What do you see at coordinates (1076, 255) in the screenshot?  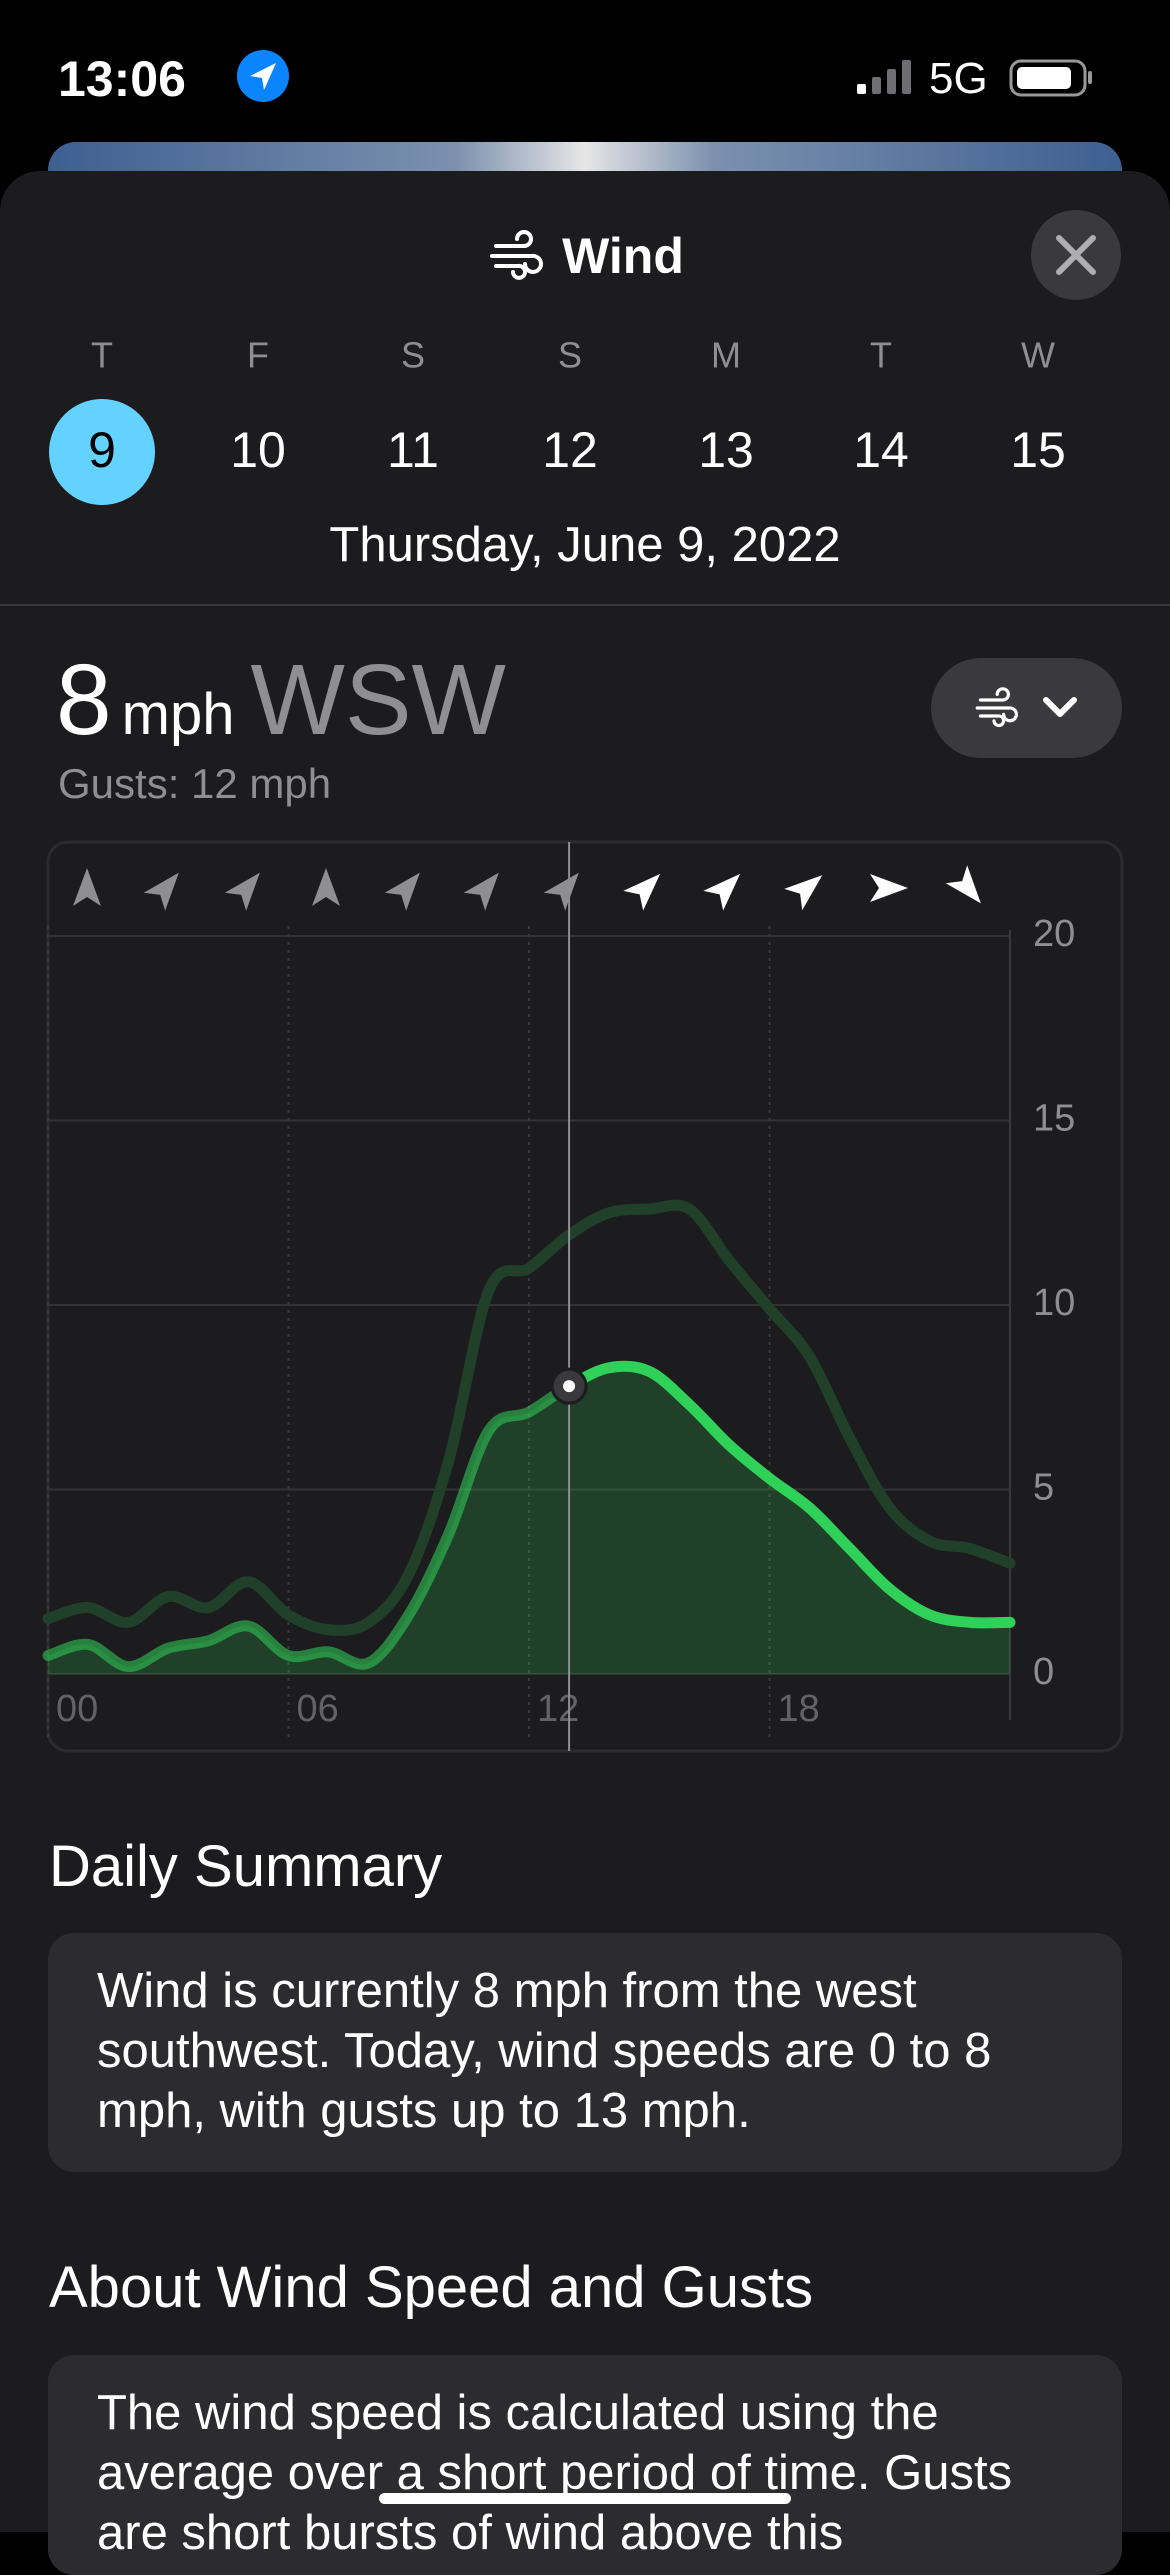 I see `close-icon` at bounding box center [1076, 255].